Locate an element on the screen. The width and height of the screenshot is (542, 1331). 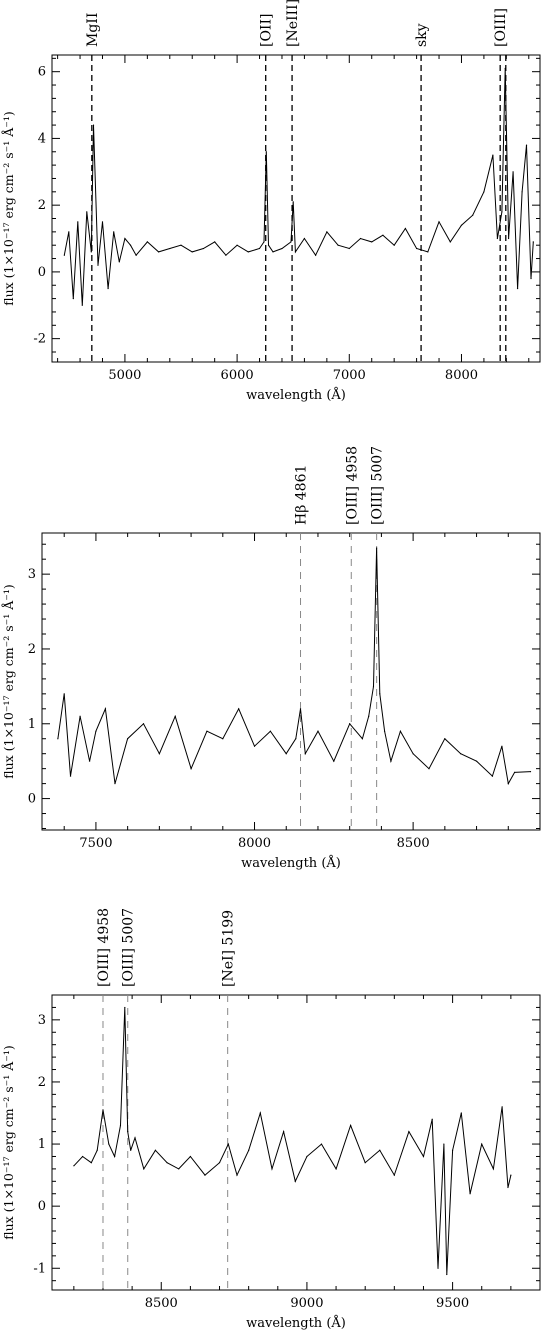
annotation-label: sky is located at coordinates (422, 35).